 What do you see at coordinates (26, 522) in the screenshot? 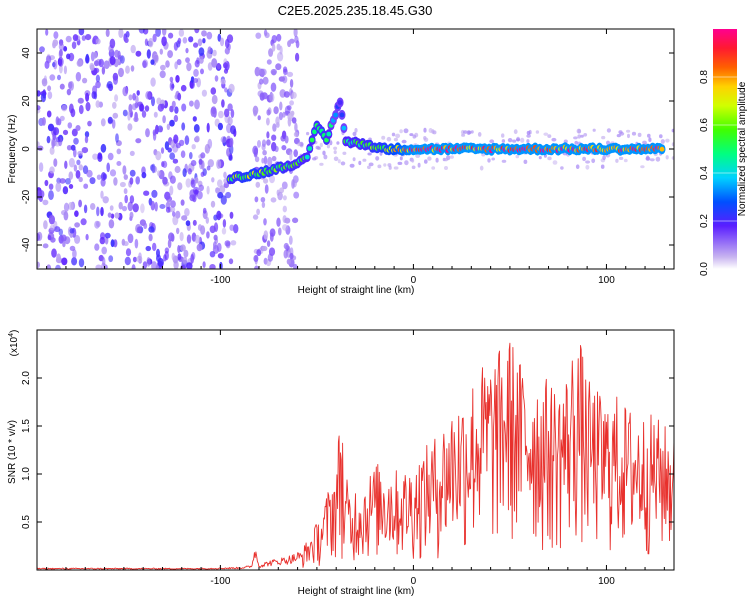
I see `y-tick-label: 0.5` at bounding box center [26, 522].